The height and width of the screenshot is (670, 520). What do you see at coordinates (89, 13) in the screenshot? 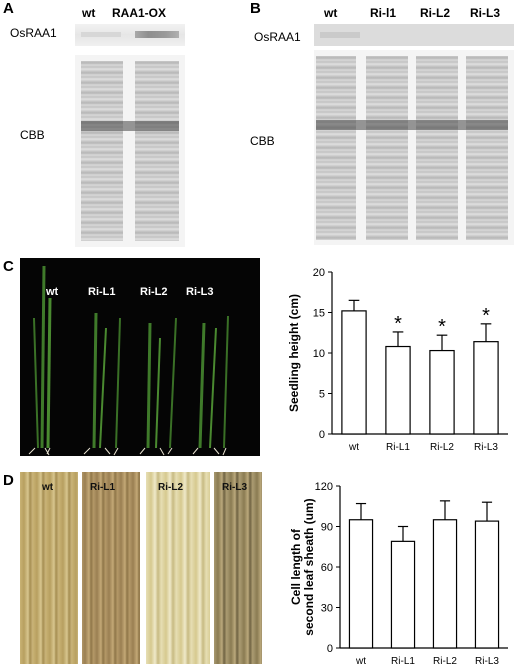
I see `panel-a-lane-label-wt: wt` at bounding box center [89, 13].